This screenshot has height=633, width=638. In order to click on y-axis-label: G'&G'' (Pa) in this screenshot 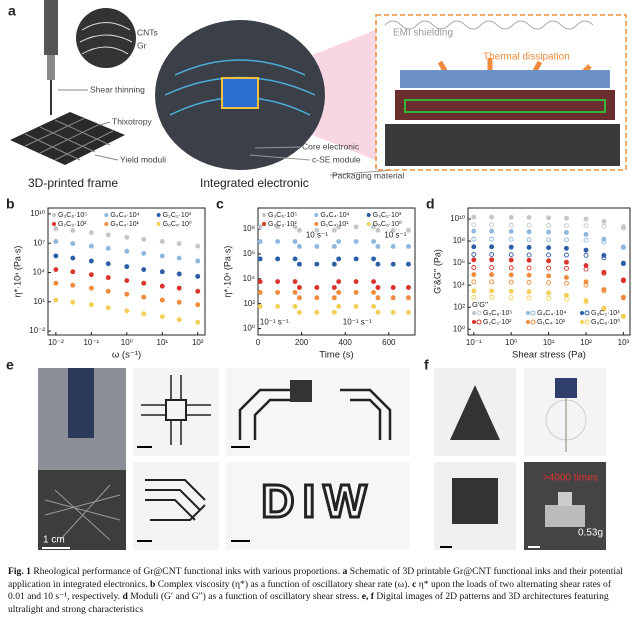, I will do `click(437, 271)`.